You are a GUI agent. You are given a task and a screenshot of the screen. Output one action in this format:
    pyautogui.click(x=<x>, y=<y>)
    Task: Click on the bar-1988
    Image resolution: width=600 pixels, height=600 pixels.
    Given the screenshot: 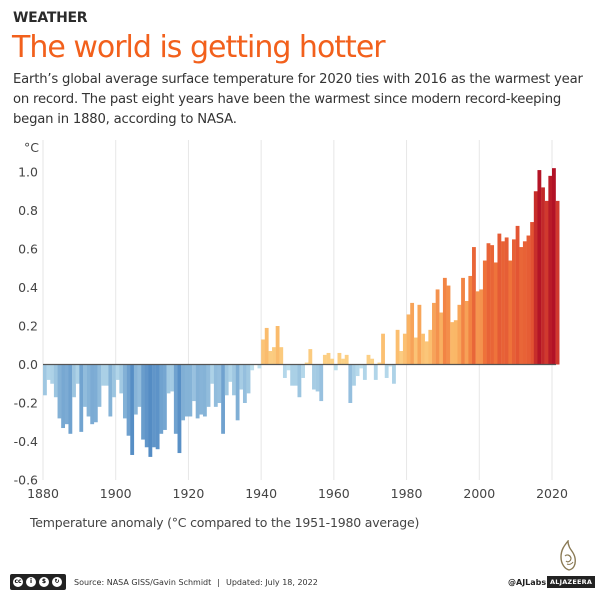 What is the action you would take?
    pyautogui.click(x=437, y=327)
    